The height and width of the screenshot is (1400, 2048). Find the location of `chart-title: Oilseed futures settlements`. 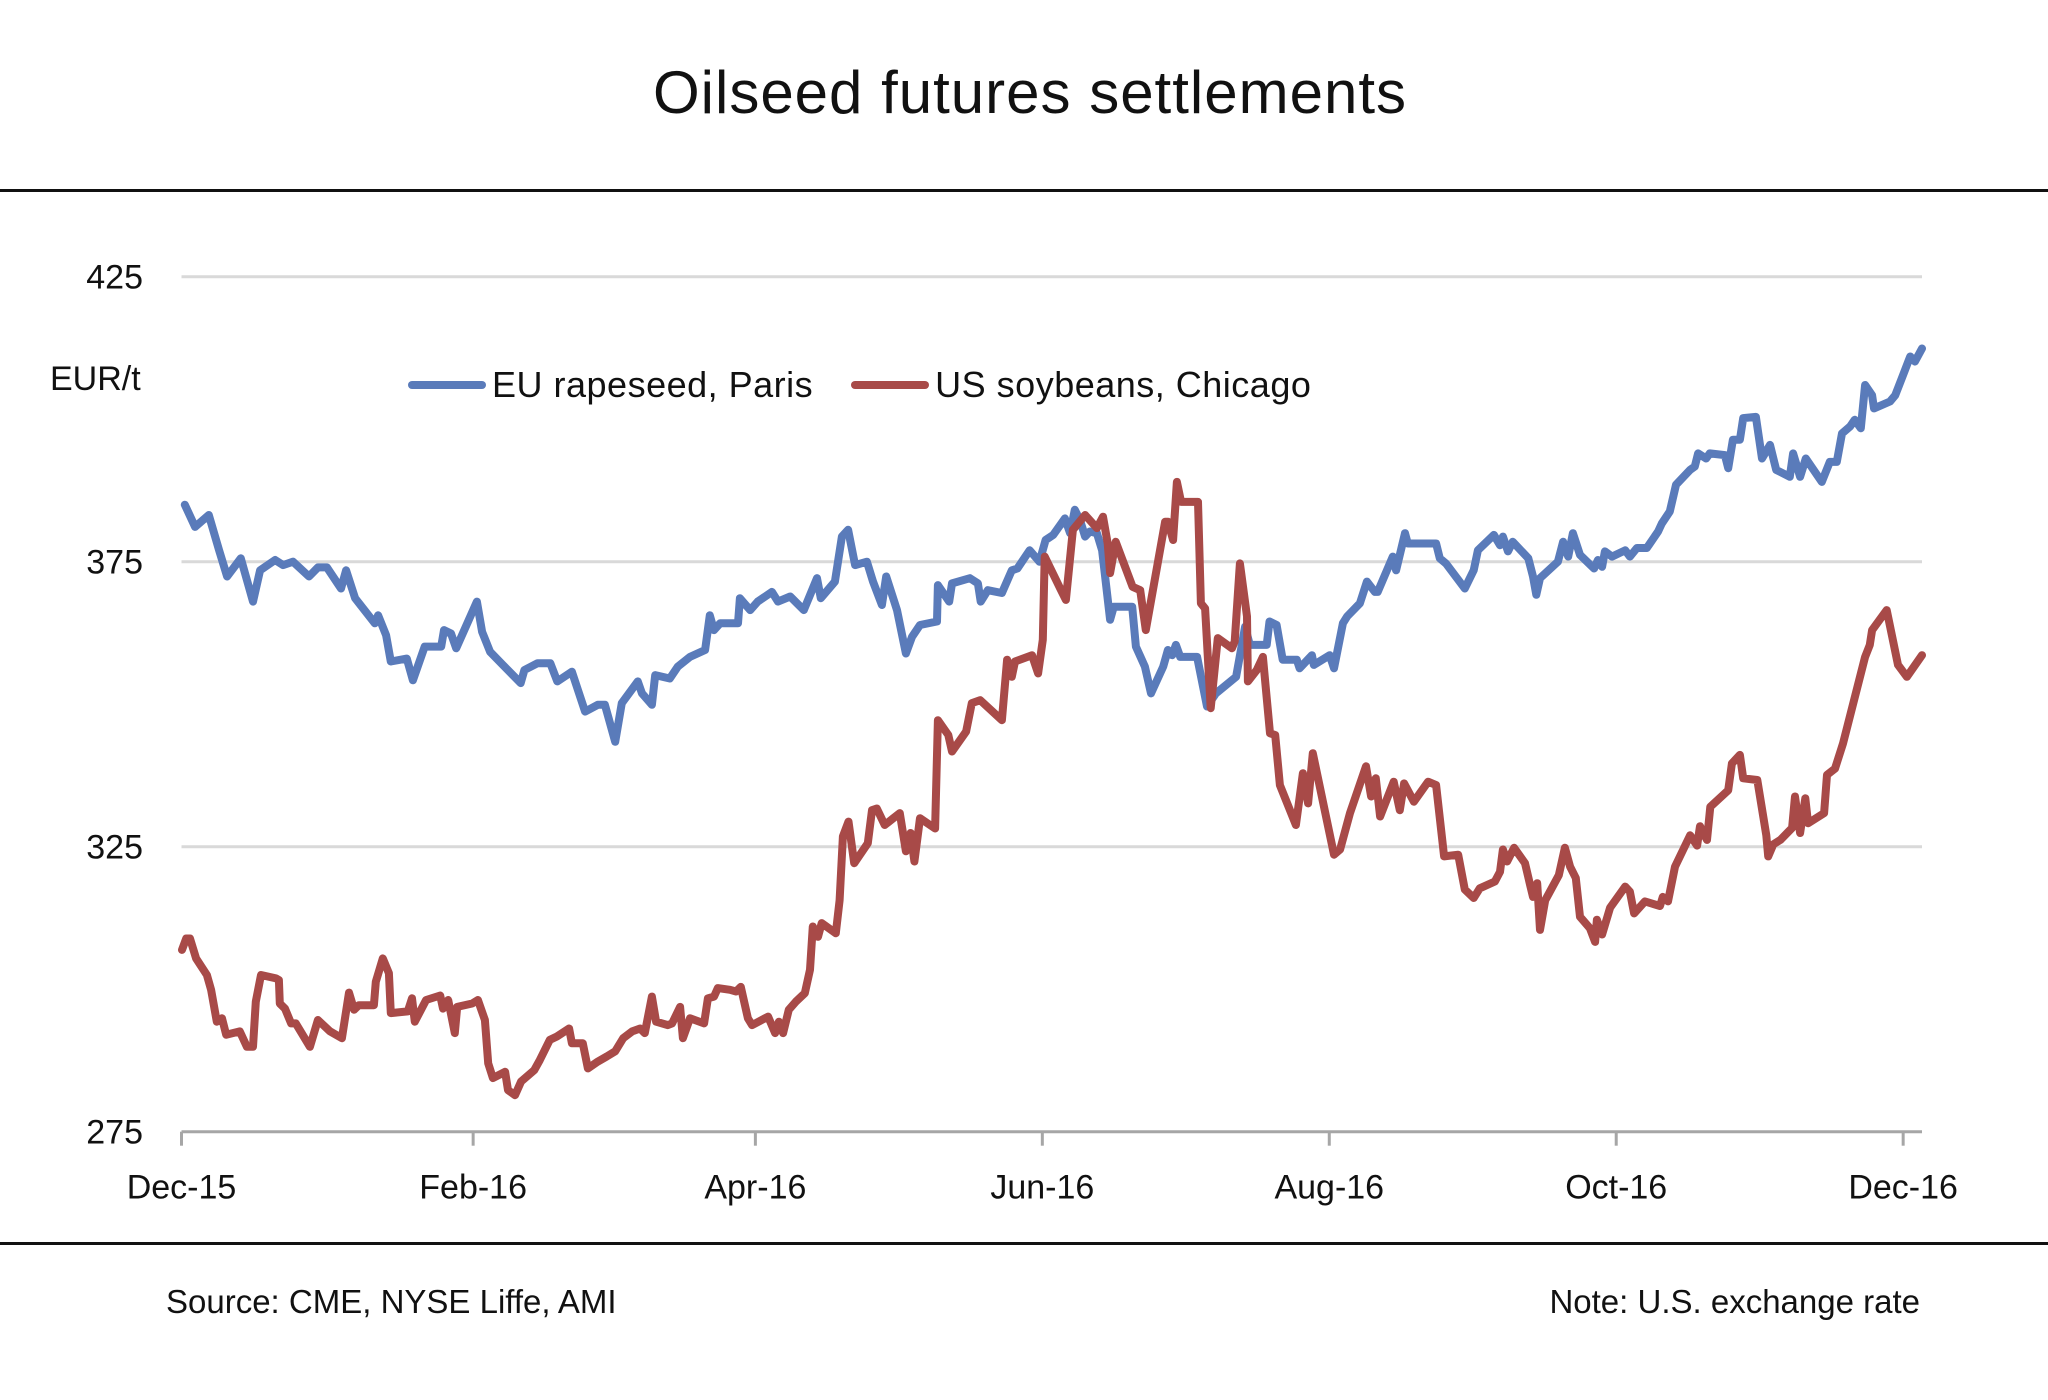

chart-title: Oilseed futures settlements is located at coordinates (1029, 92).